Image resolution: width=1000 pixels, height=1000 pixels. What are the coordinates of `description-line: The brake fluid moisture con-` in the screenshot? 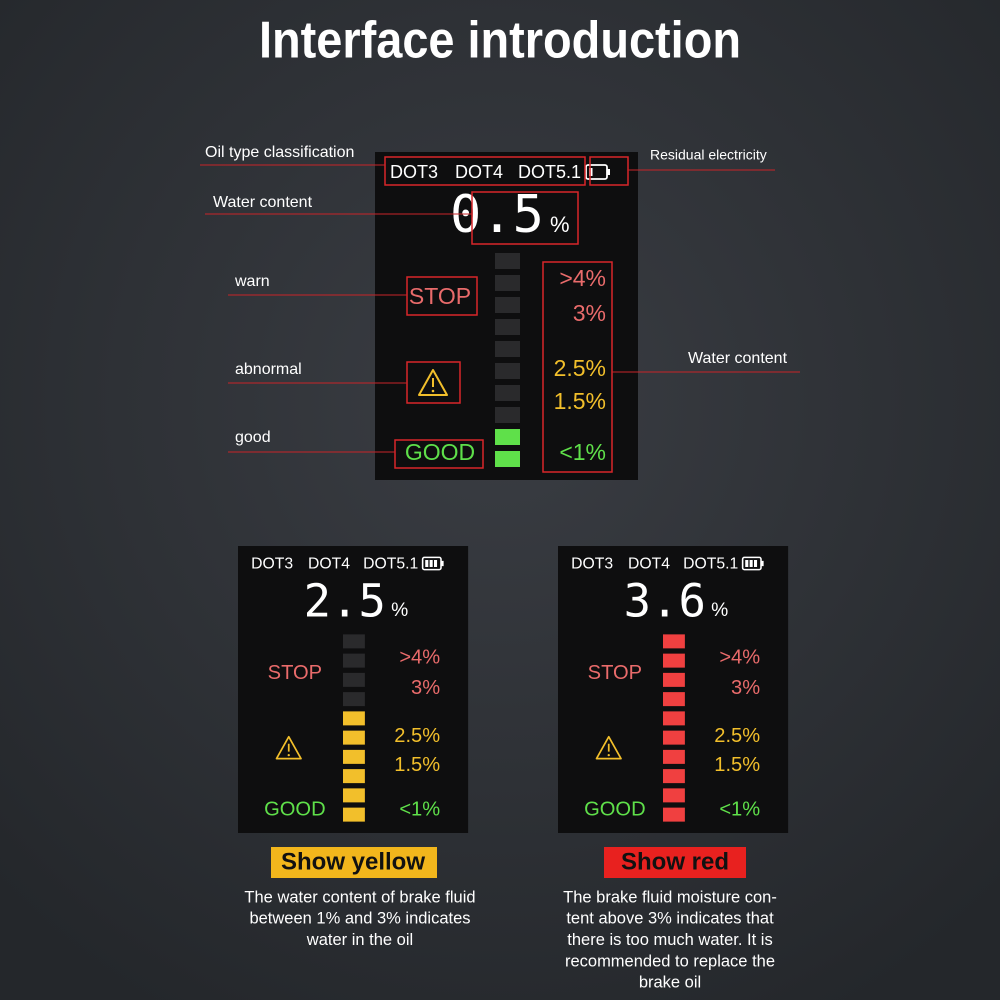 It's located at (670, 897).